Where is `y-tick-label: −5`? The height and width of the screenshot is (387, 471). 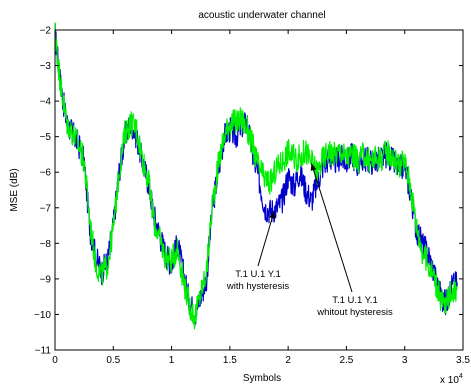
y-tick-label: −5 is located at coordinates (46, 137).